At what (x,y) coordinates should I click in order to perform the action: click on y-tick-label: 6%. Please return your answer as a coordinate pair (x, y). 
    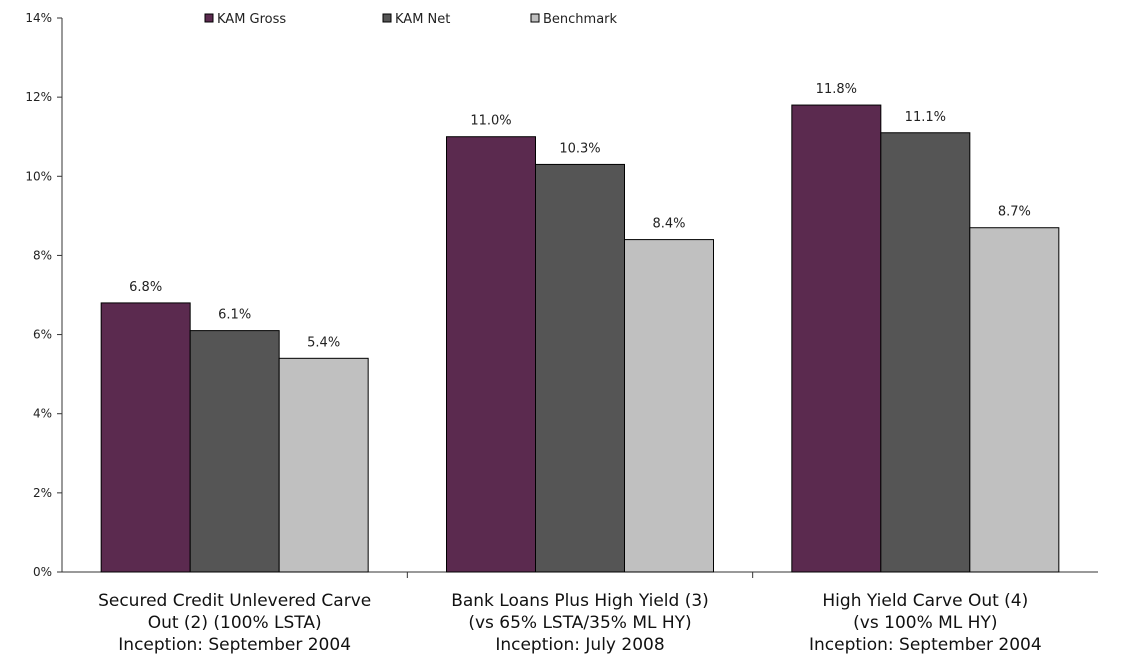
    Looking at the image, I should click on (42, 335).